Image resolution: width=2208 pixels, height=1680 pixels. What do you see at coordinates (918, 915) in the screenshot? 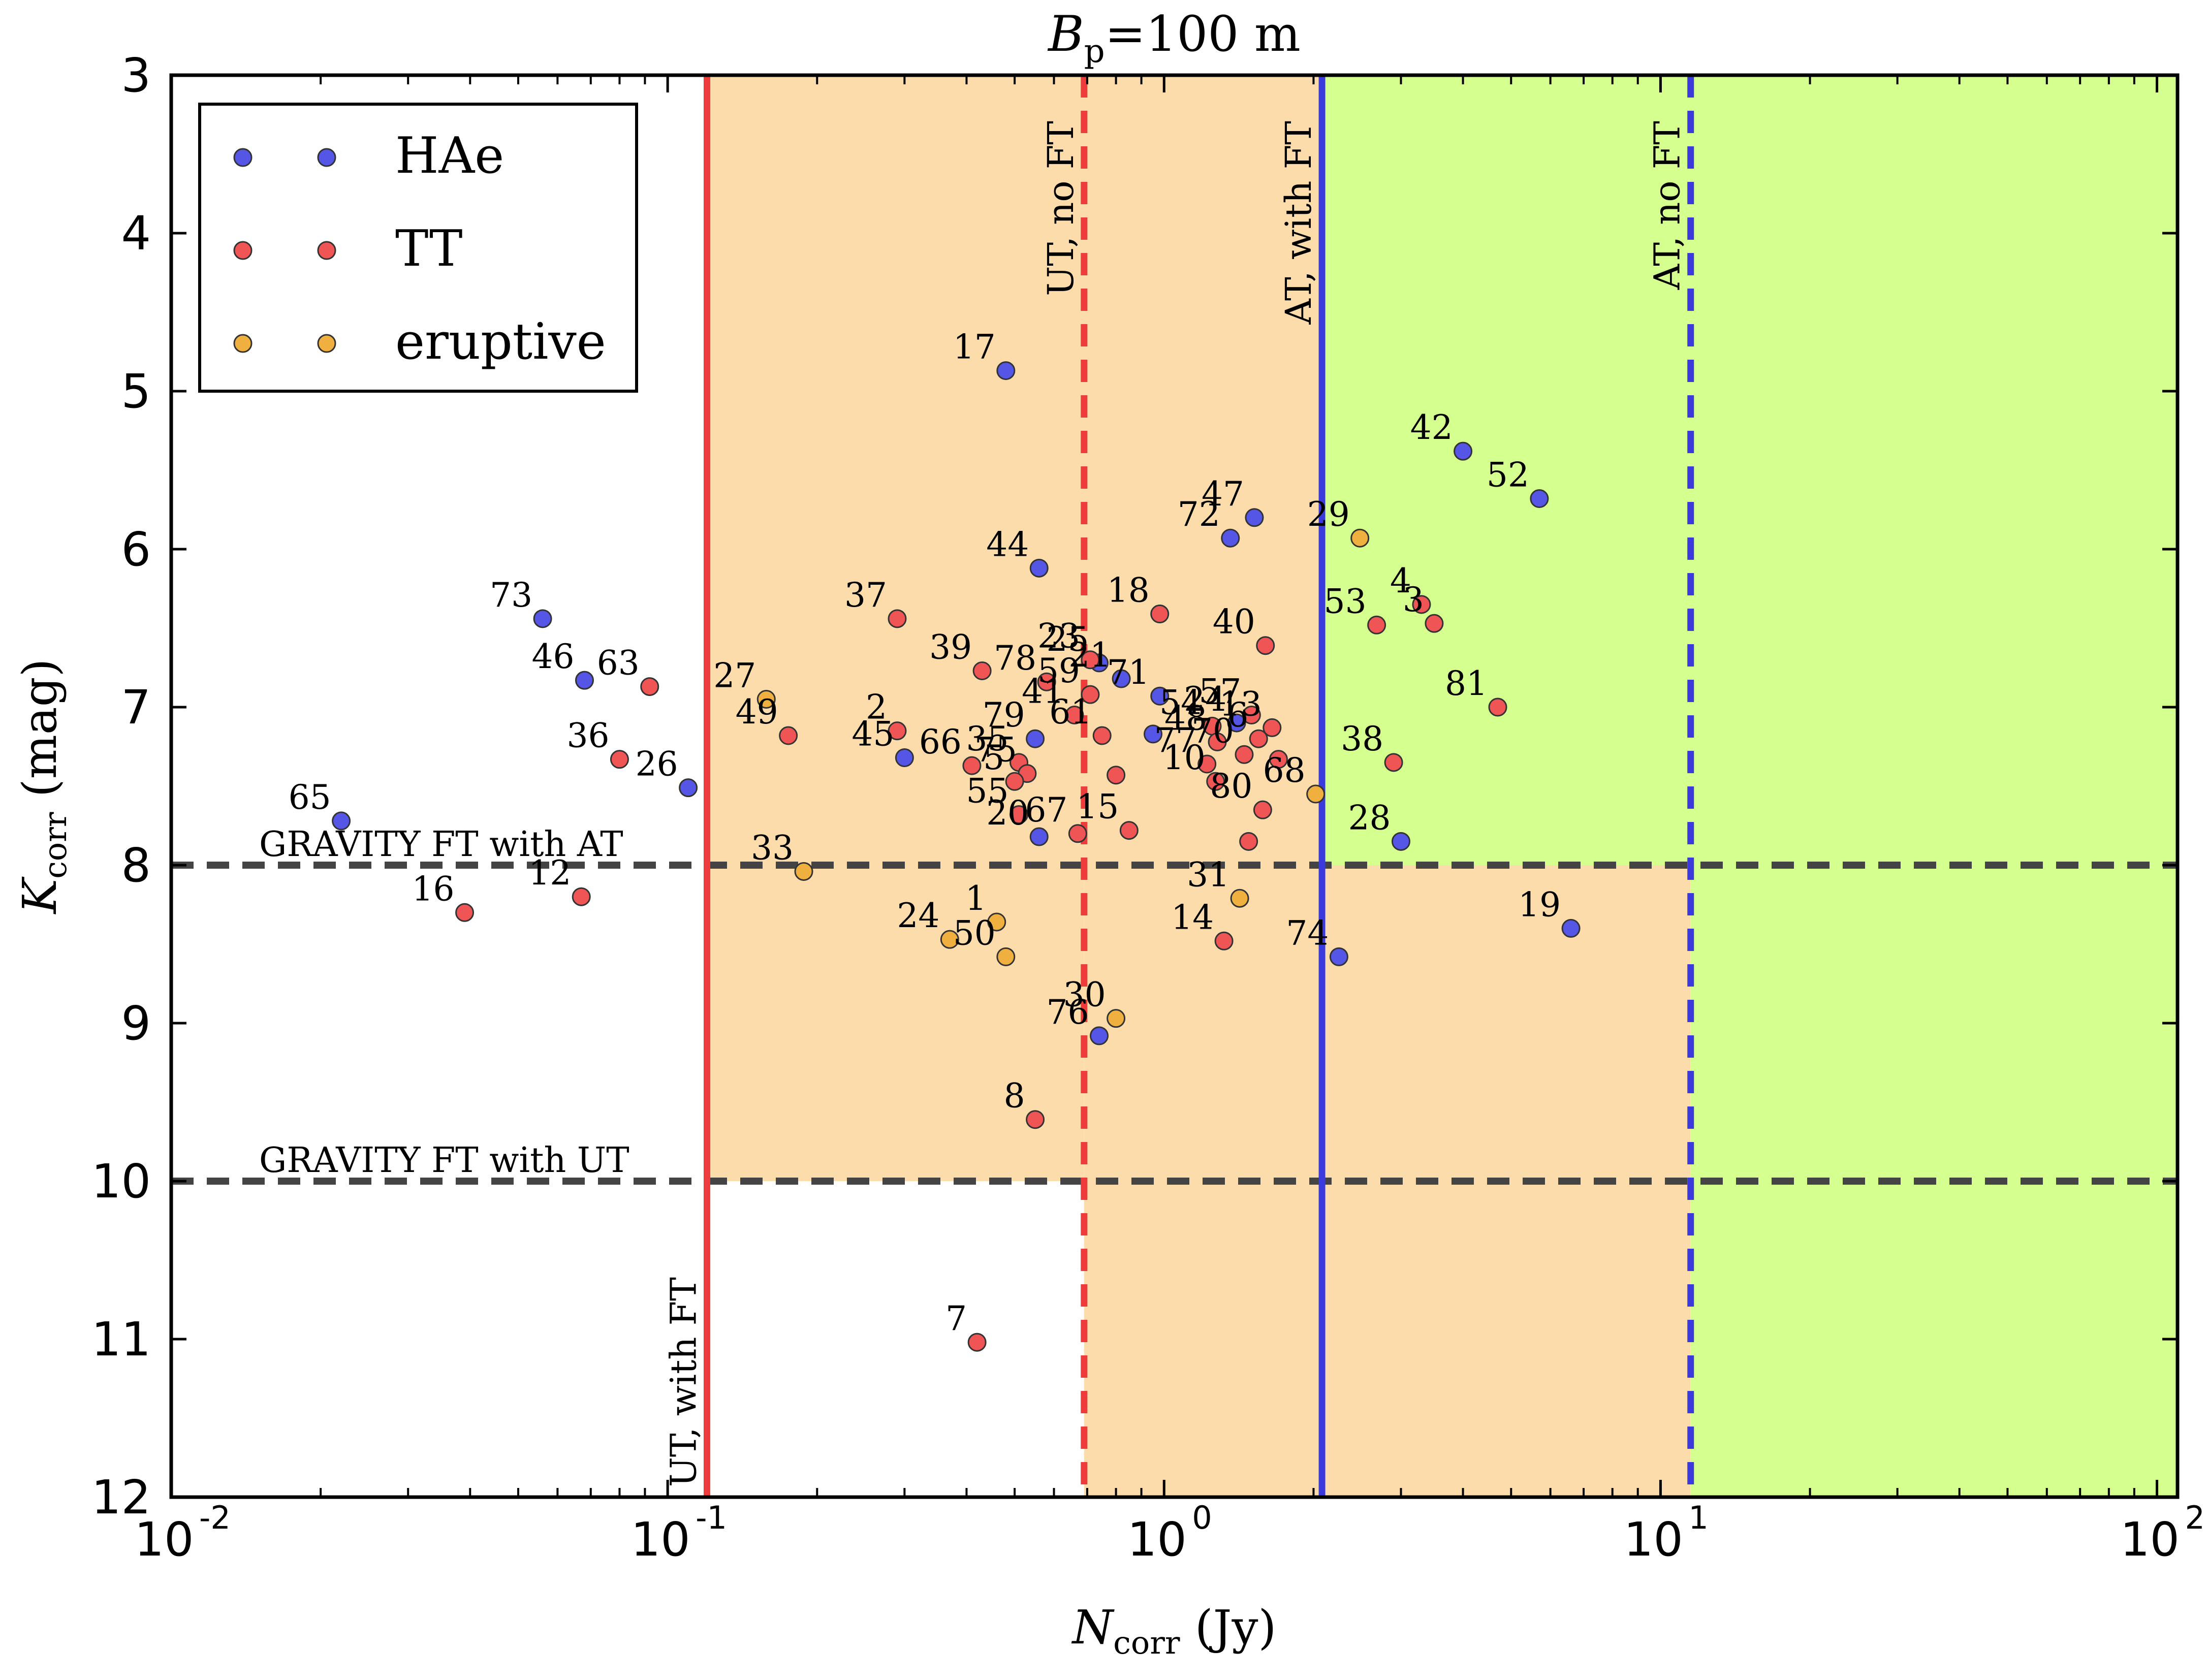
I see `point-label: 24` at bounding box center [918, 915].